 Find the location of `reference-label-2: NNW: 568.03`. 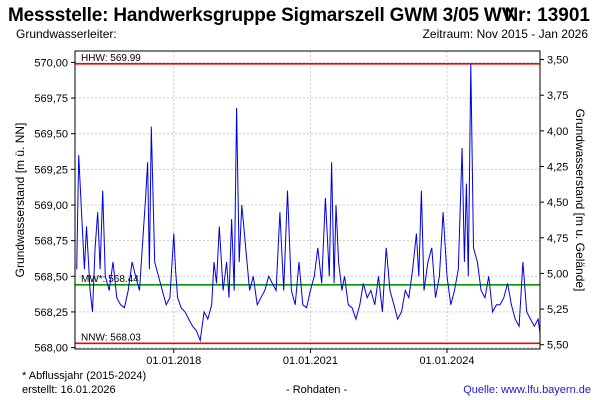

reference-label-2: NNW: 568.03 is located at coordinates (111, 337).